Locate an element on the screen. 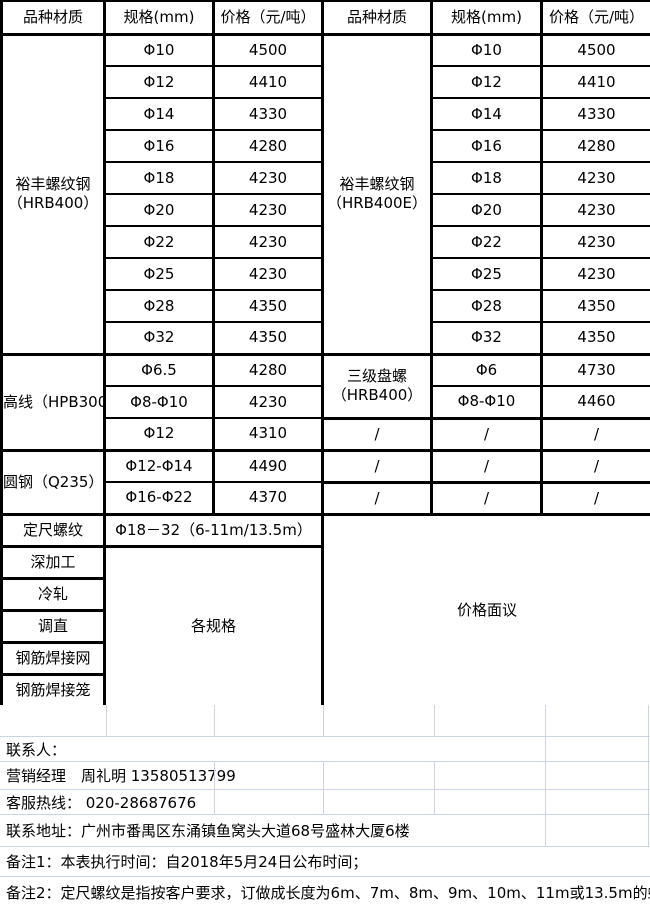 This screenshot has height=908, width=650. material-cell-hrb400e: 裕丰螺纹钢 （HRB400E） is located at coordinates (377, 194).